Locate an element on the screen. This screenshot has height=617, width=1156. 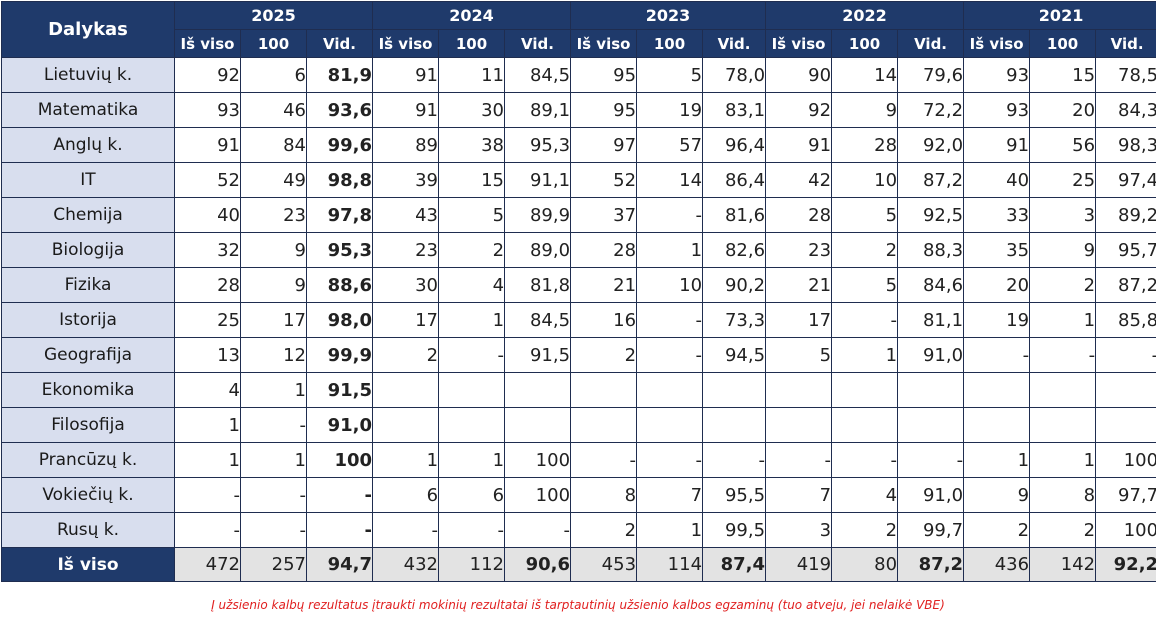
average-cell: 73,3 is located at coordinates (734, 320).